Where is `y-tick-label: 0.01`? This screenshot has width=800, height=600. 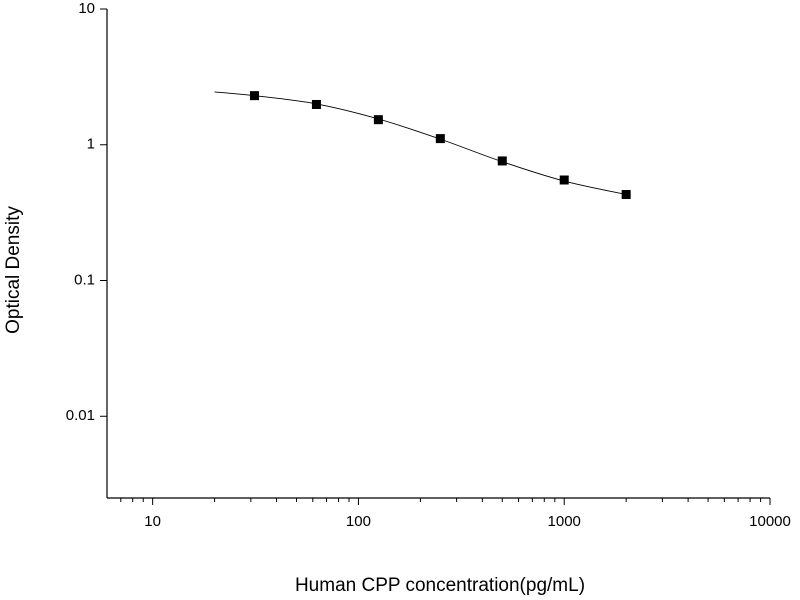 y-tick-label: 0.01 is located at coordinates (80, 415).